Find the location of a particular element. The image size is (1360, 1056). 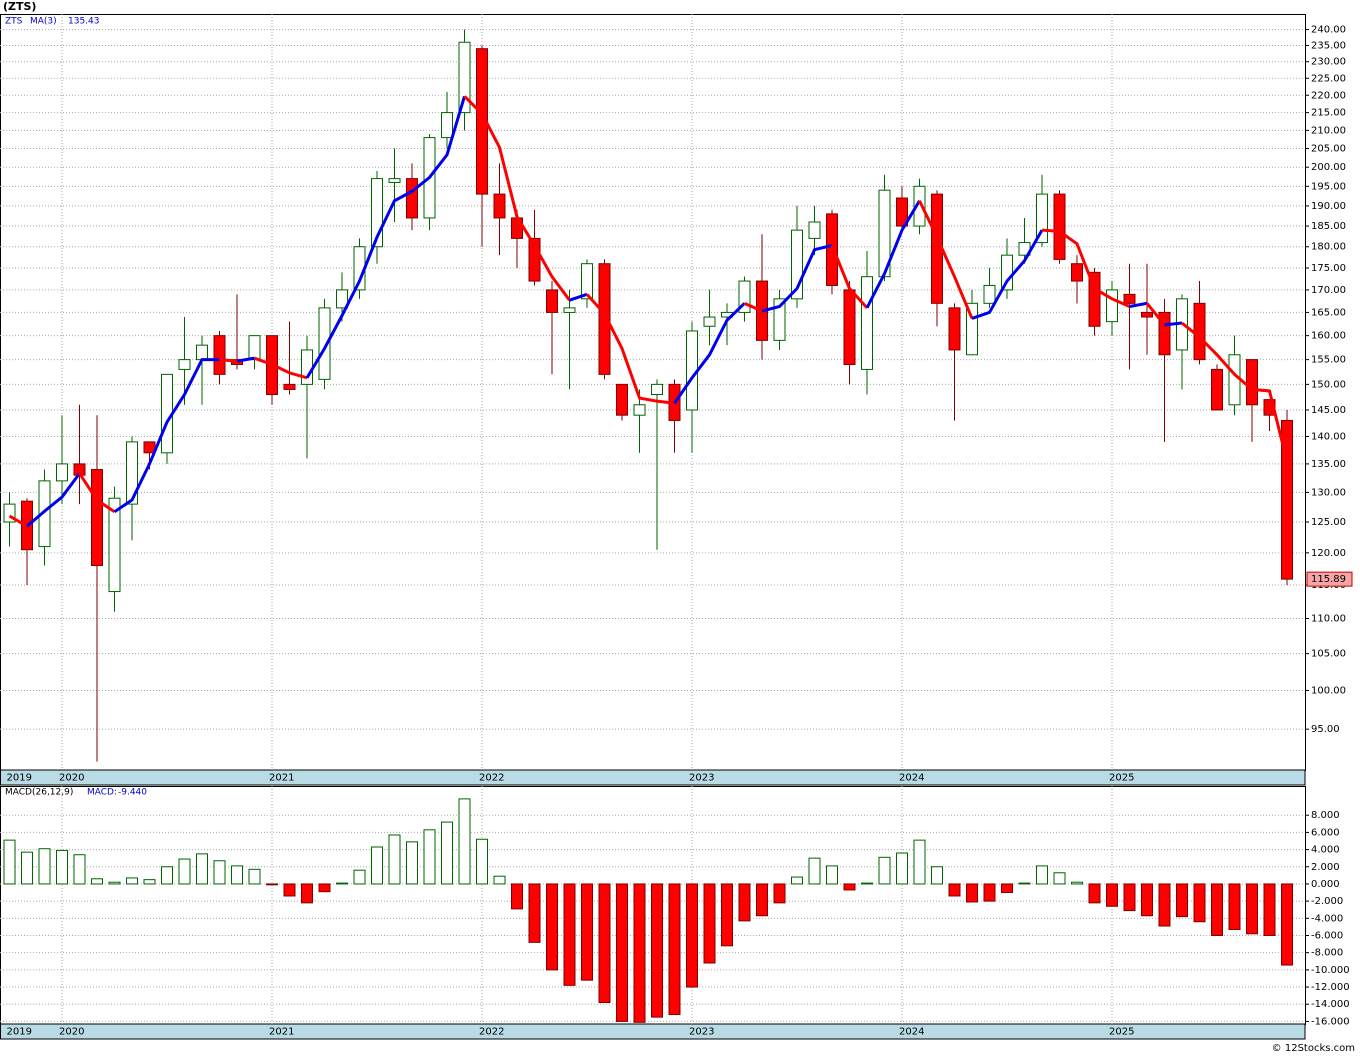

y-tick-label: 8.000 is located at coordinates (1325, 815).